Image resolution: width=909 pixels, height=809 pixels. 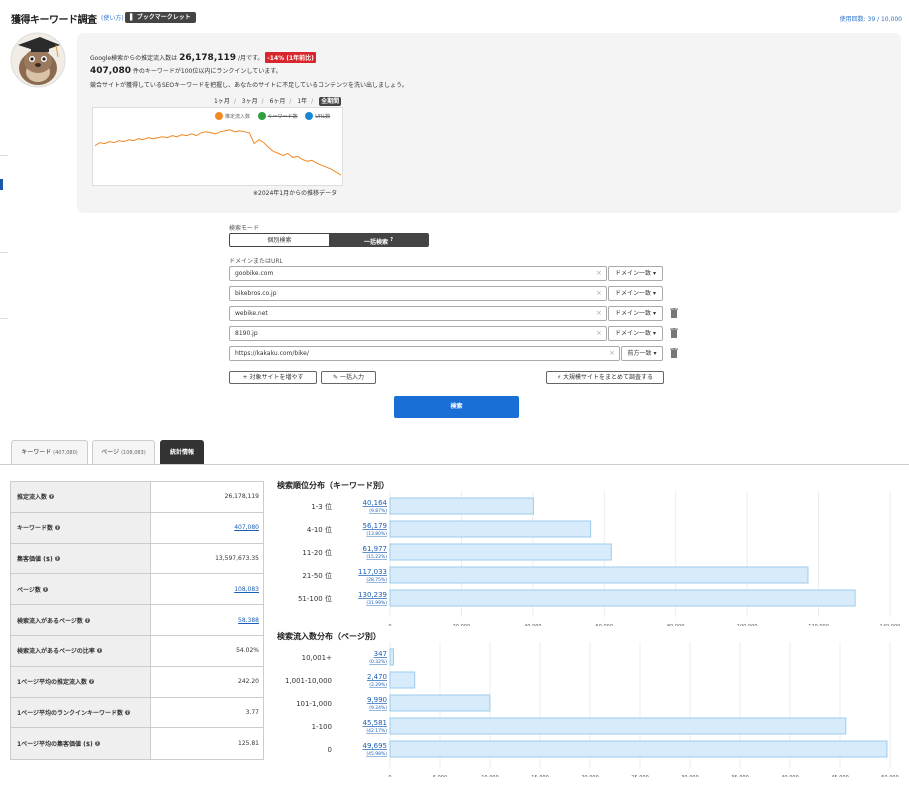 What do you see at coordinates (249, 101) in the screenshot?
I see `period-3m: 3ヶ月` at bounding box center [249, 101].